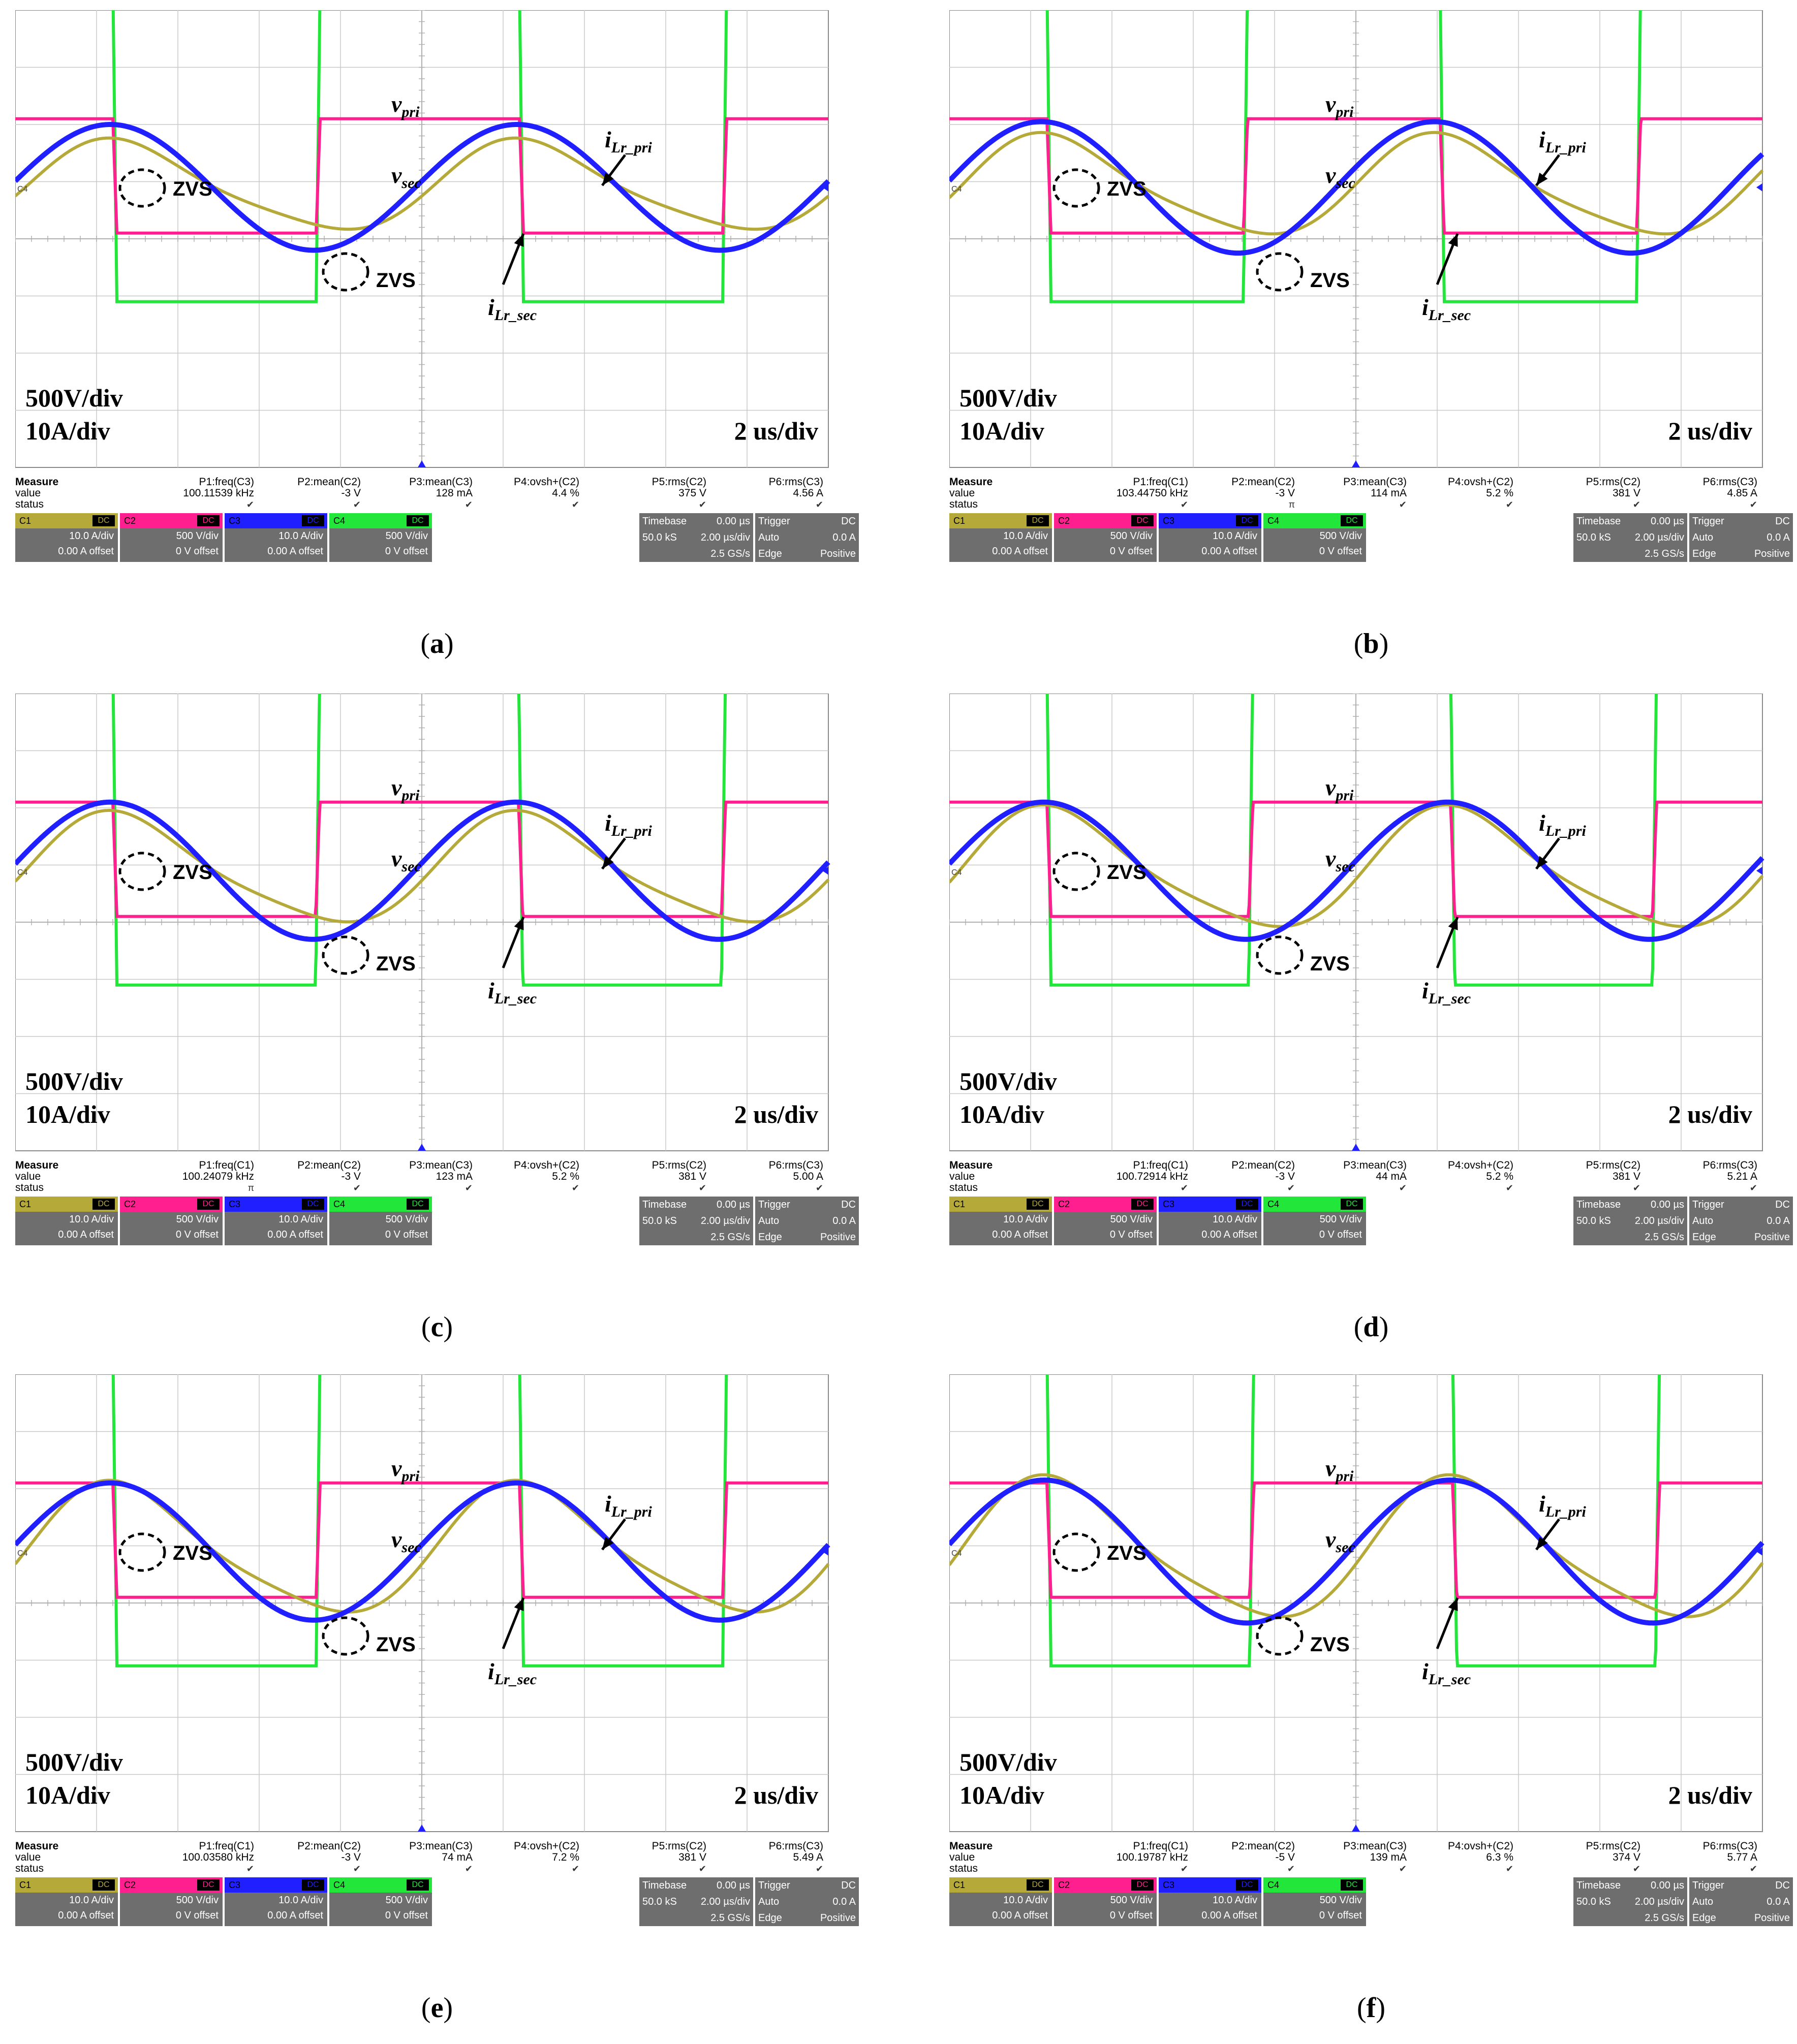 Image resolution: width=1797 pixels, height=2044 pixels. Describe the element at coordinates (218, 493) in the screenshot. I see `measure-param-1: P1:freq(C3) 100.11539 kHz ✔` at that location.